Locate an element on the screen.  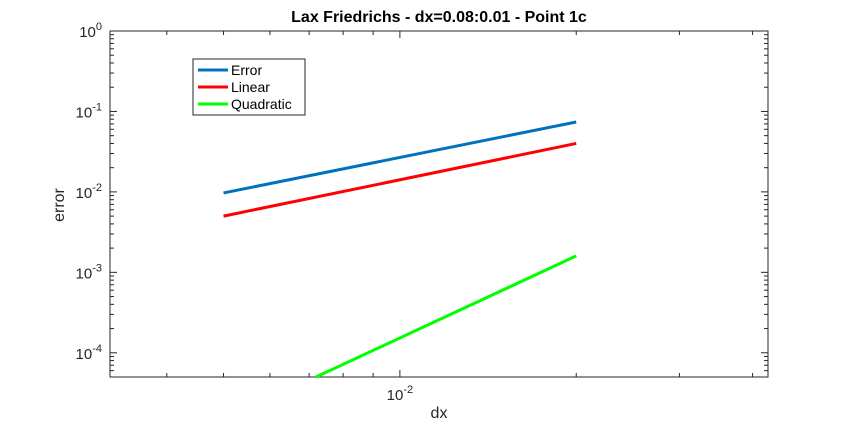
y-tick-label: 10⁻³ is located at coordinates (89, 272).